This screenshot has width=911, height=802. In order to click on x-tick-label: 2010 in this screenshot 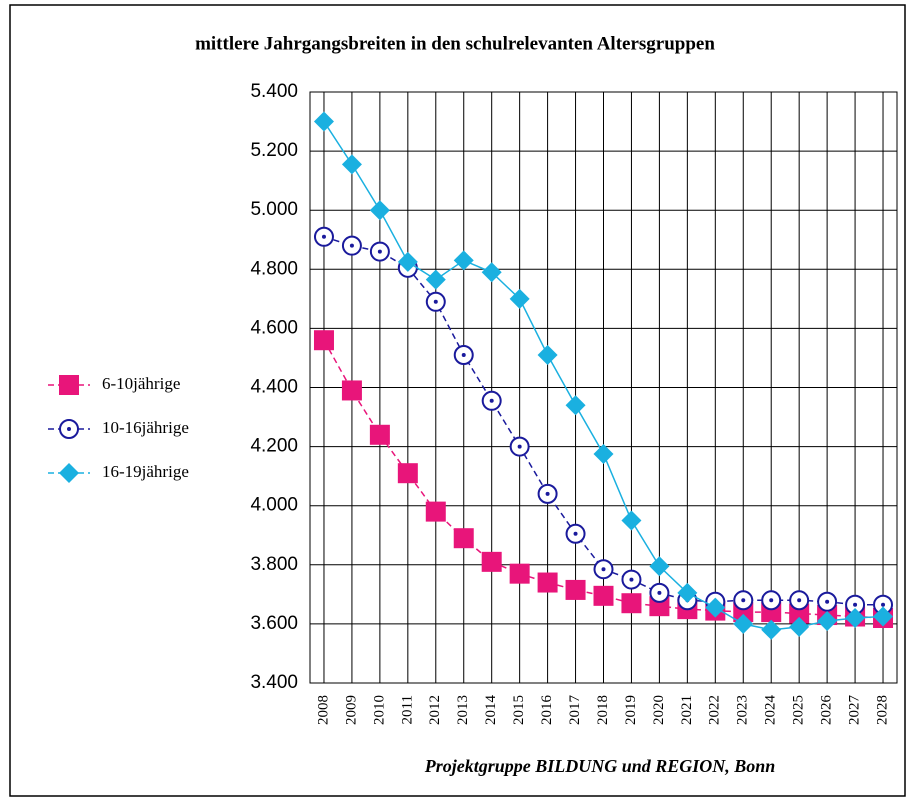, I will do `click(379, 710)`.